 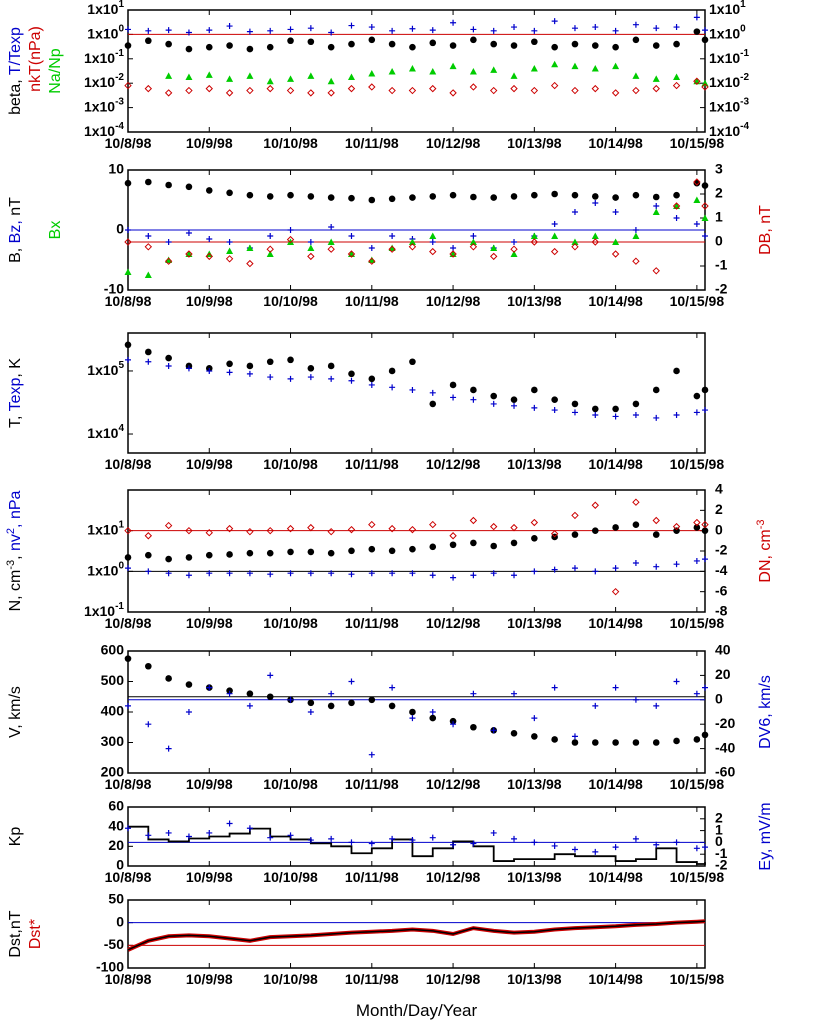 I want to click on x-tick-label: 10/10/98, so click(x=290, y=301).